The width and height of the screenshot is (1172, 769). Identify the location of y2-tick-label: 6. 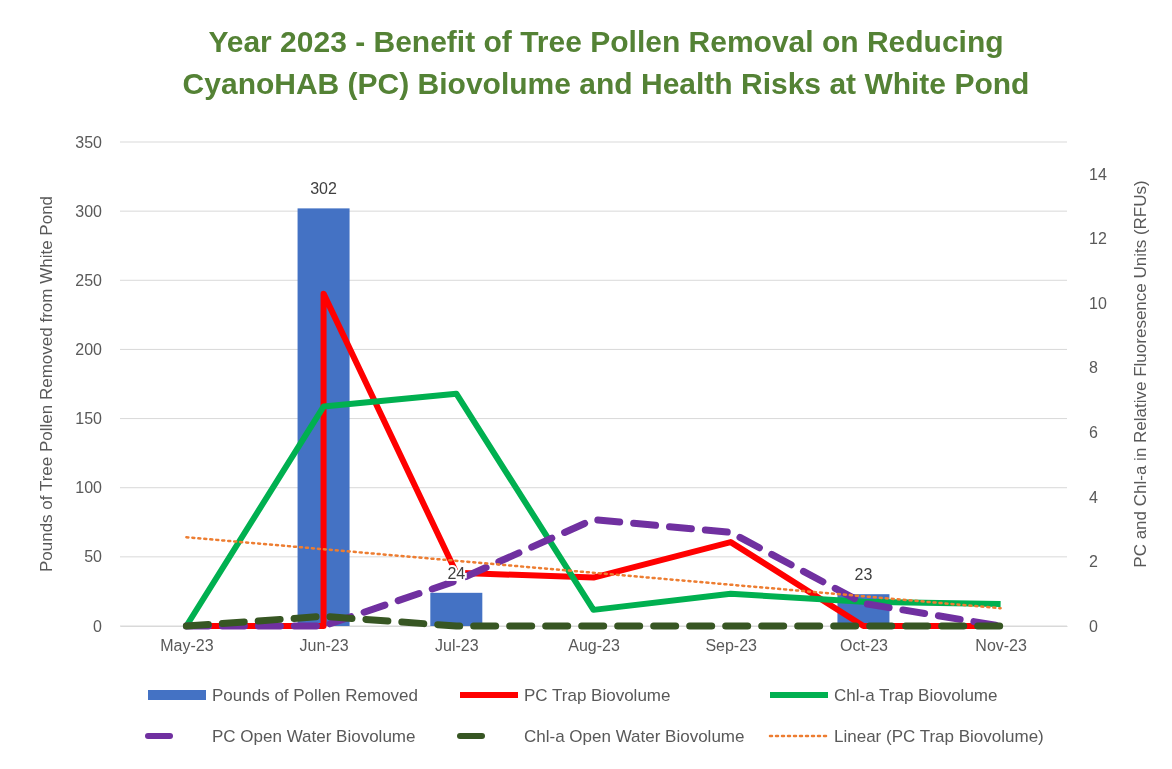
(1093, 433).